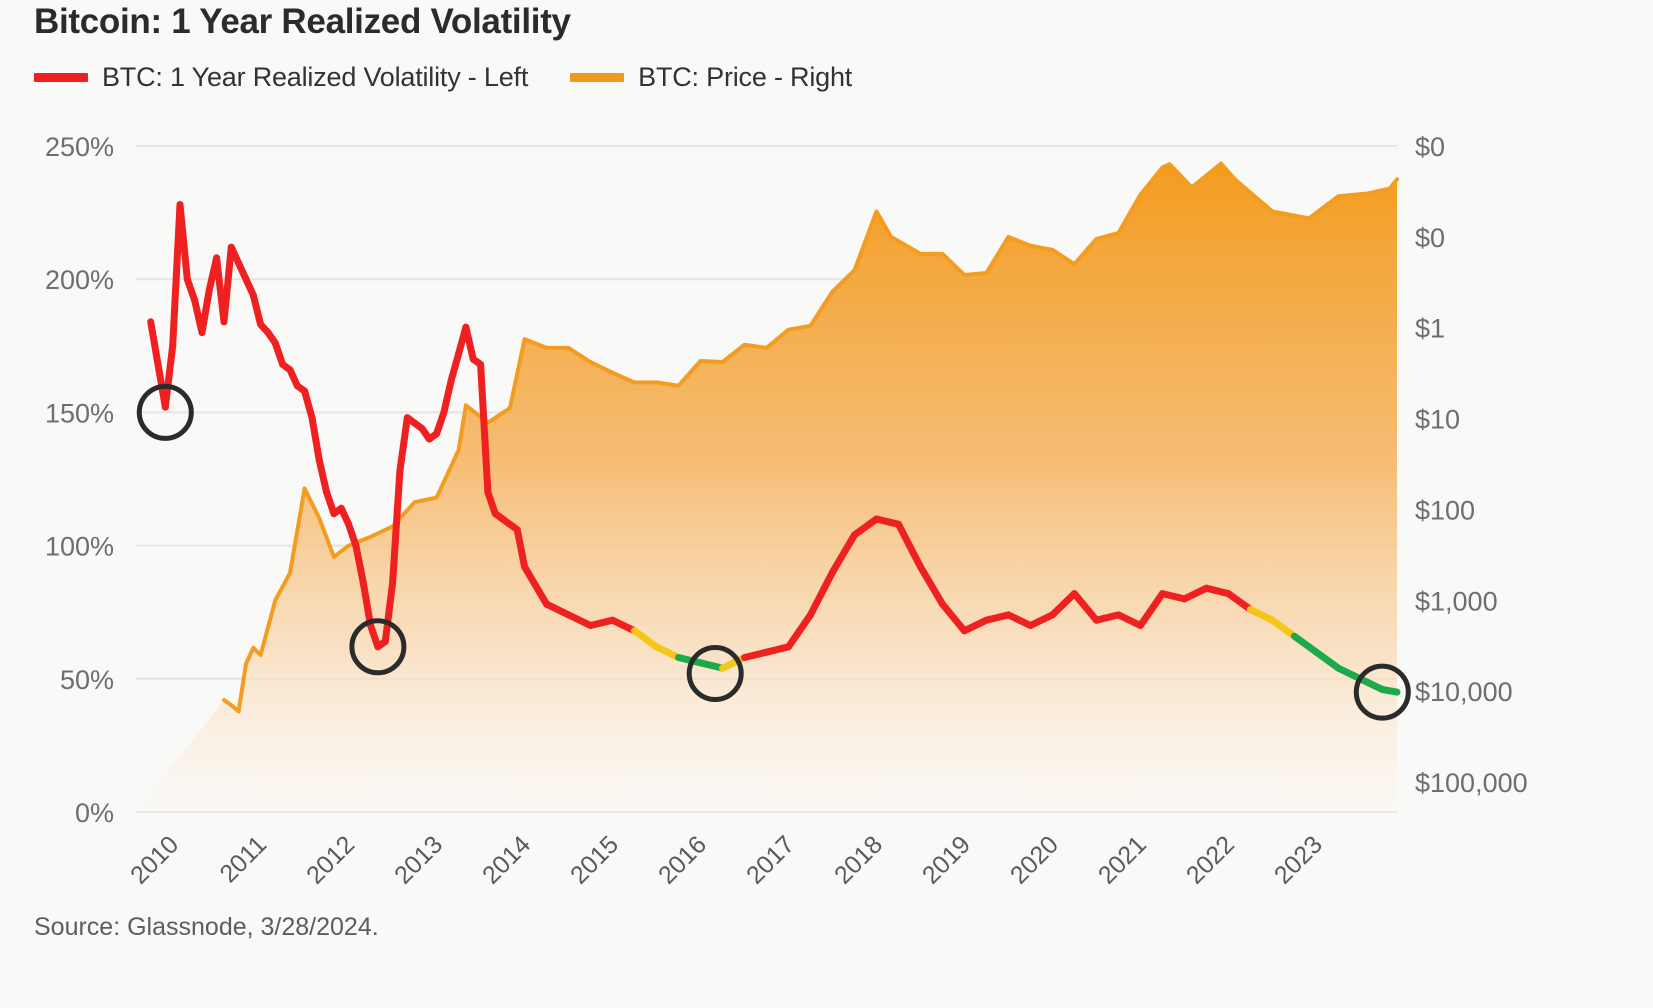  I want to click on legend-swatch-volatility-icon, so click(61, 77).